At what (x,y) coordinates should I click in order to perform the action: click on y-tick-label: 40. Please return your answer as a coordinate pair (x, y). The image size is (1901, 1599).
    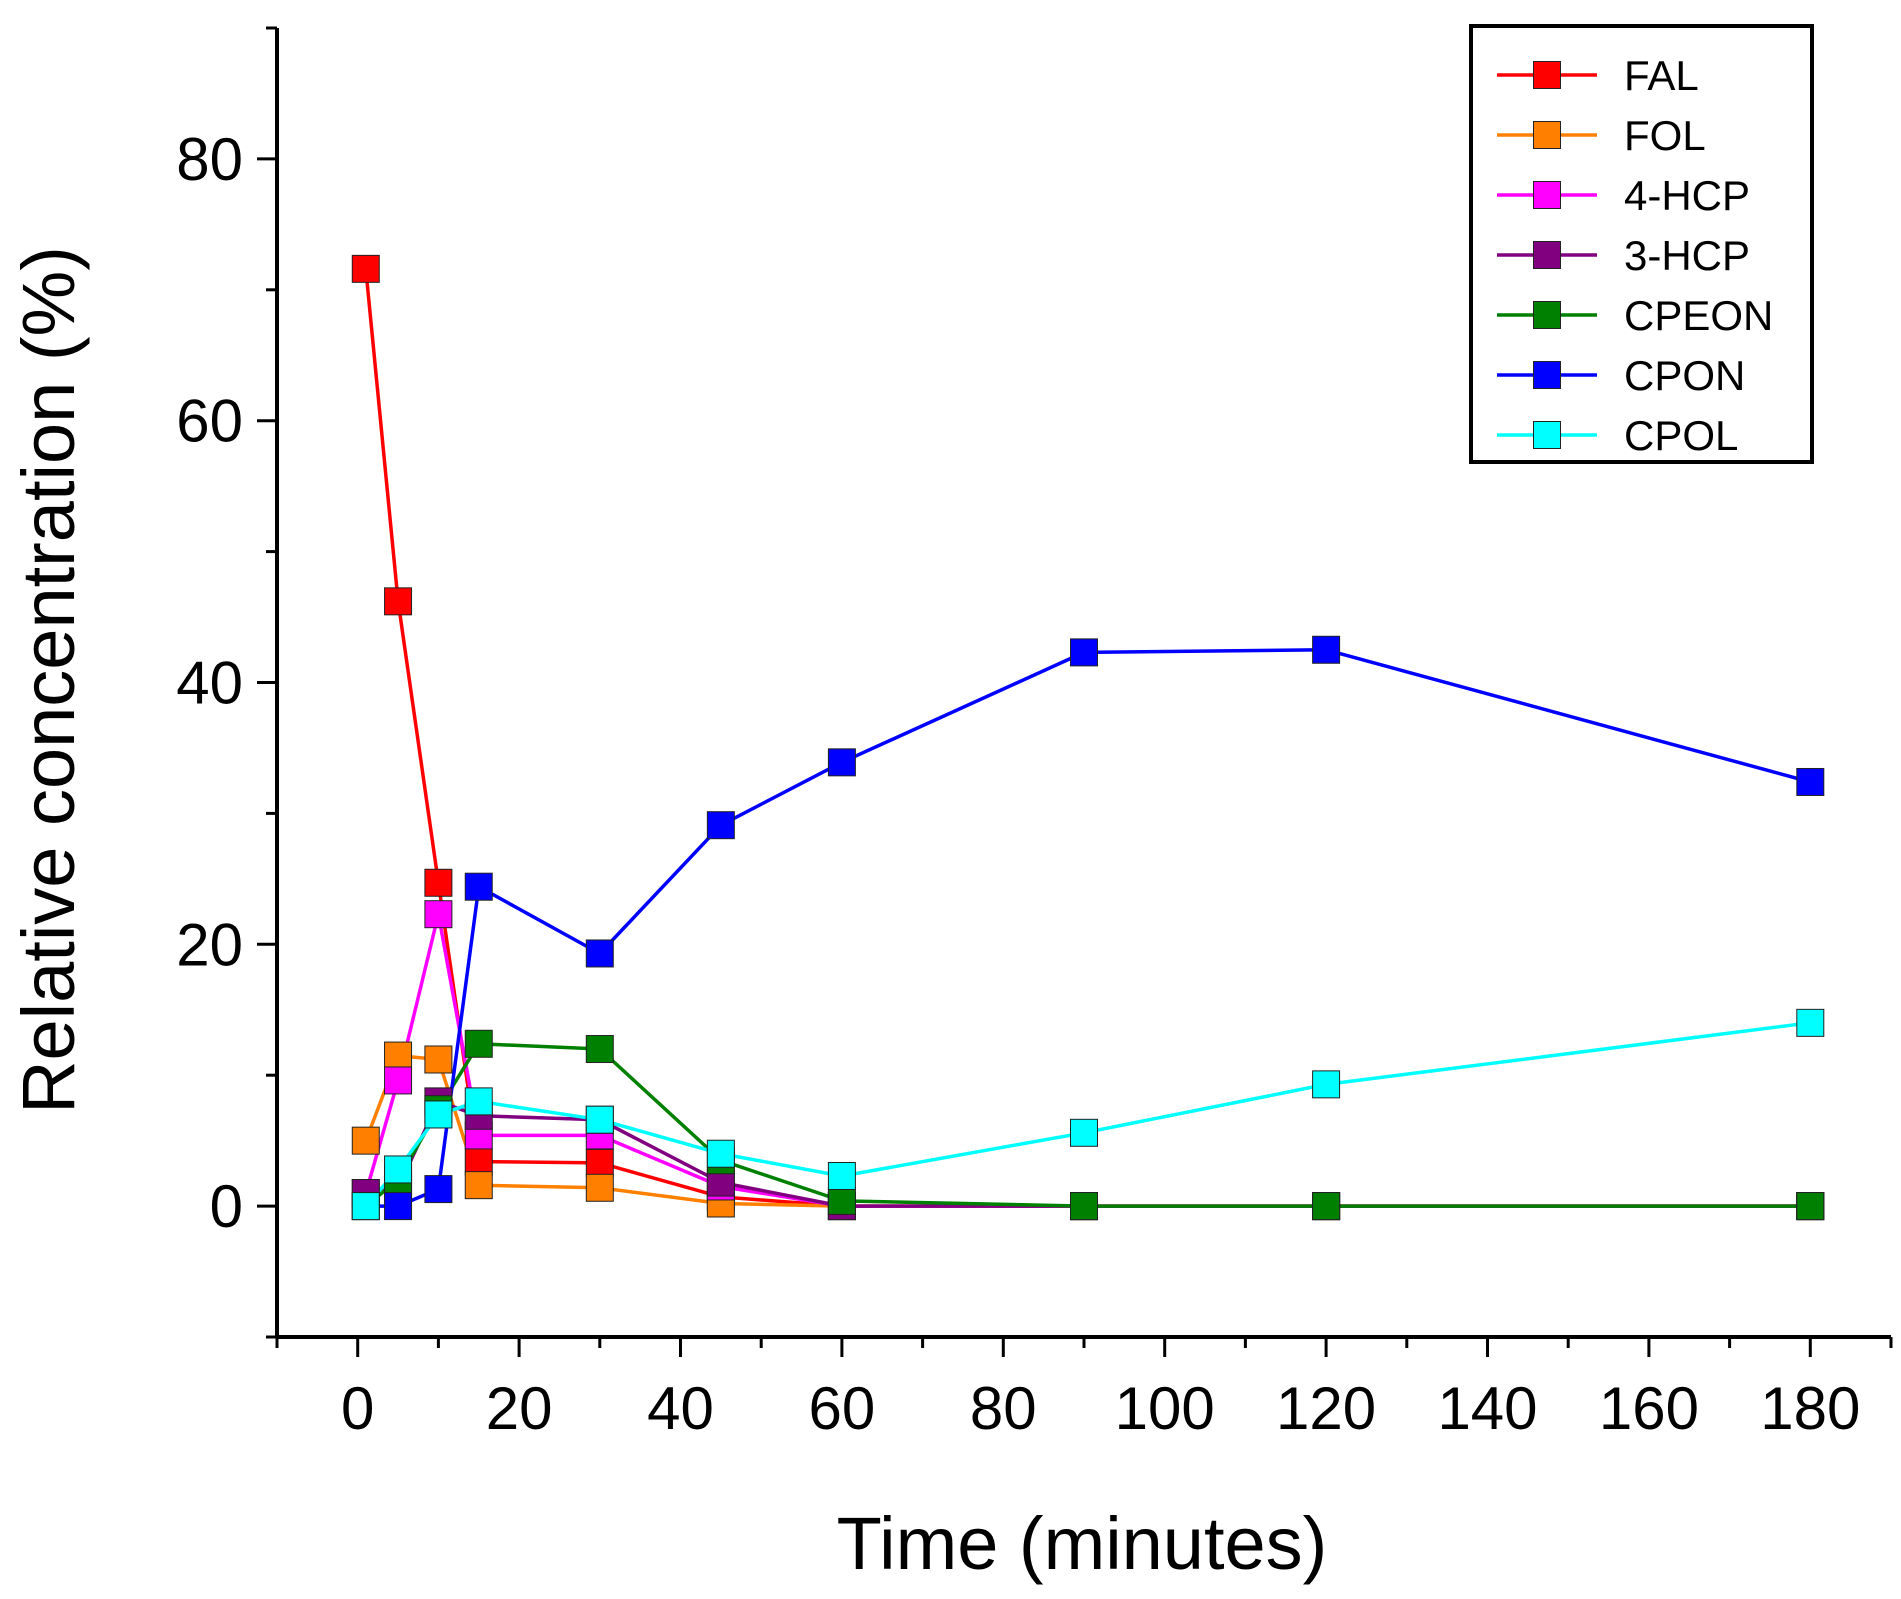
    Looking at the image, I should click on (209, 683).